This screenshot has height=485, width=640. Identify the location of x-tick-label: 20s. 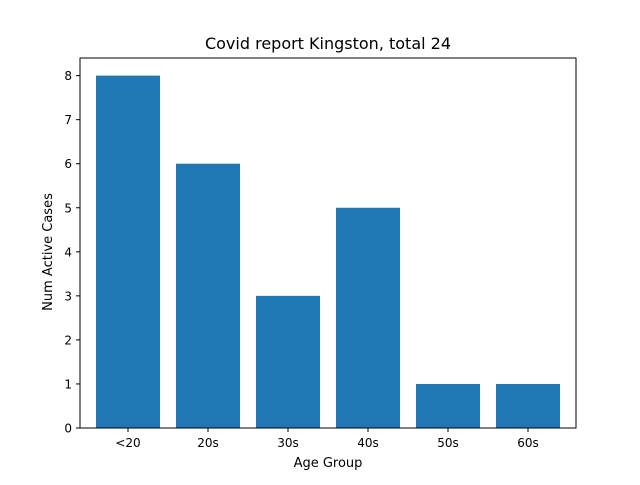
(208, 443).